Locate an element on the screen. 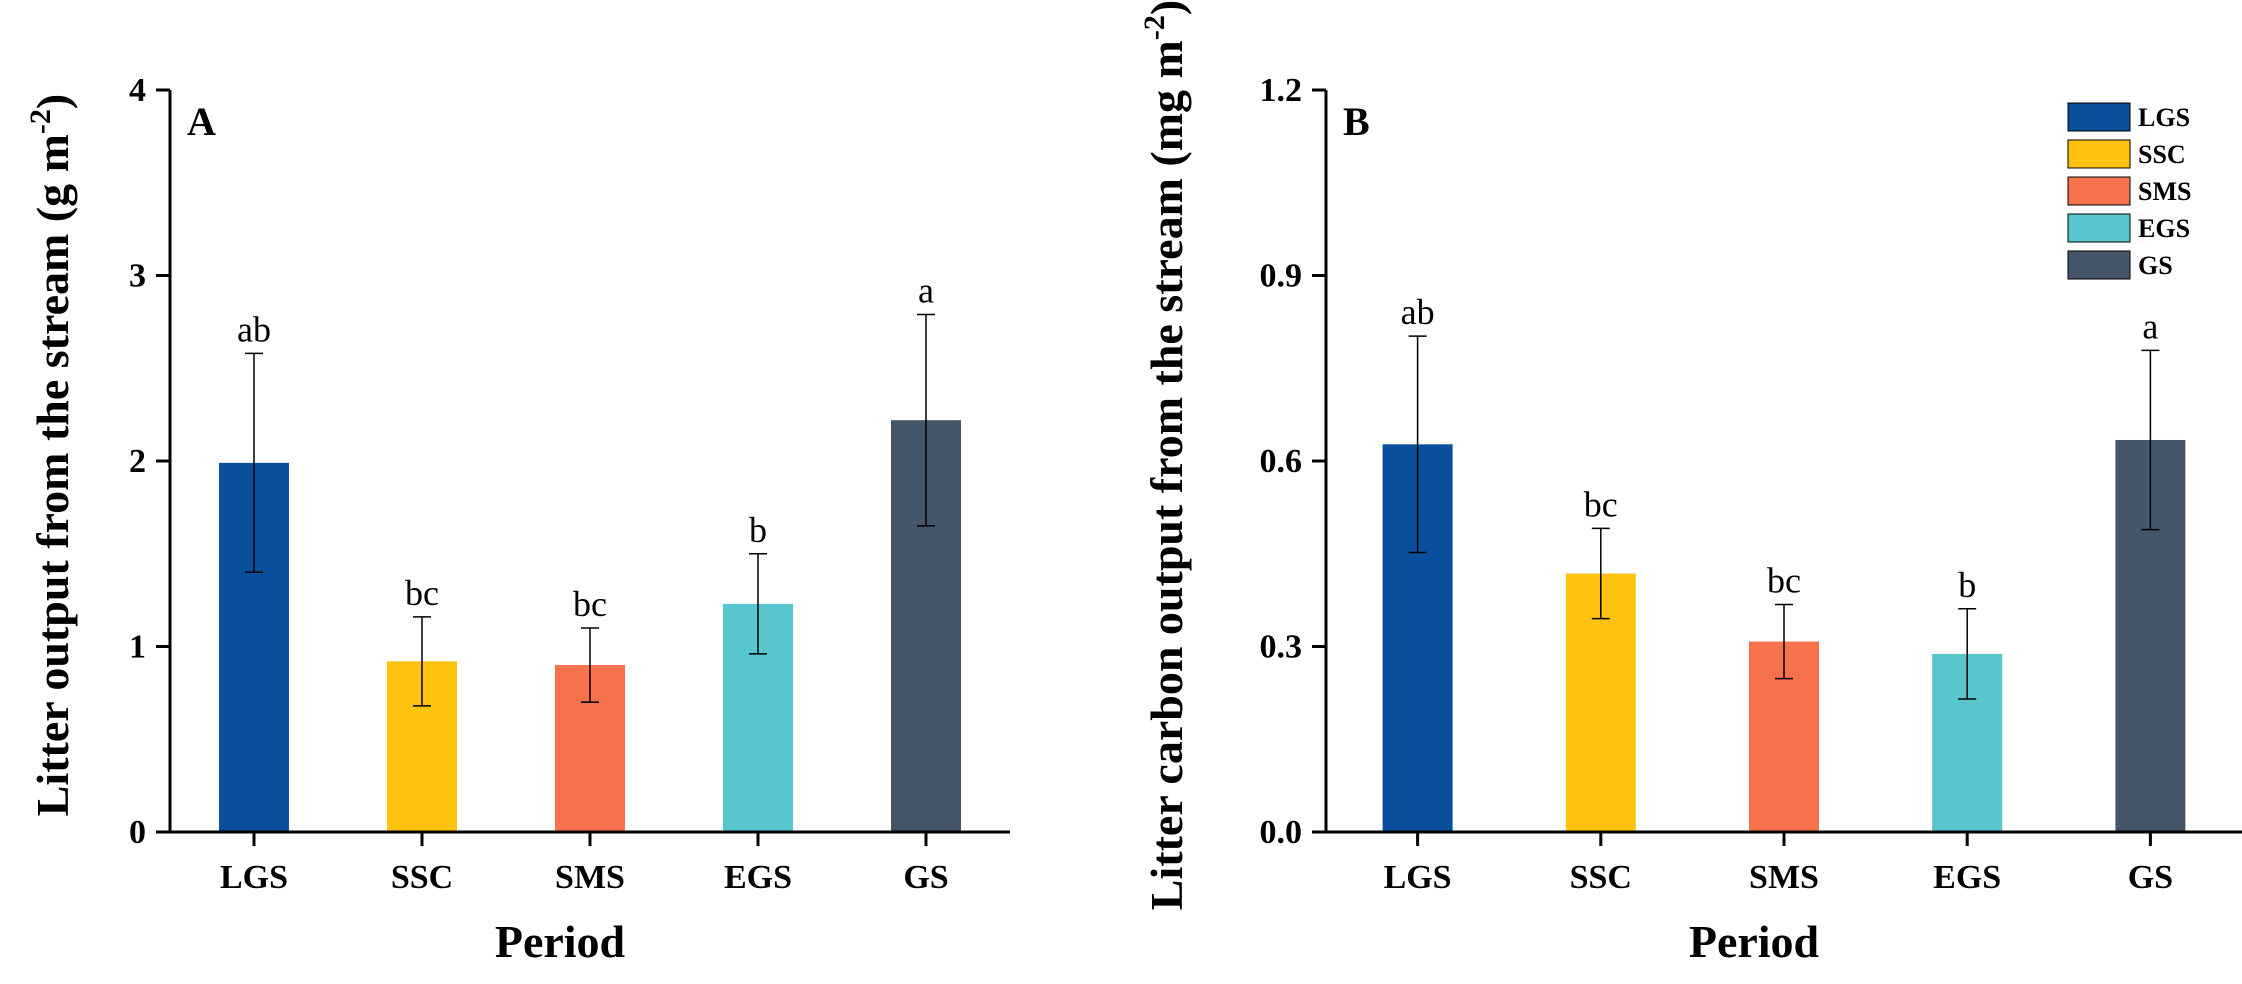 This screenshot has width=2242, height=984. y-tick-label: 0 is located at coordinates (137, 832).